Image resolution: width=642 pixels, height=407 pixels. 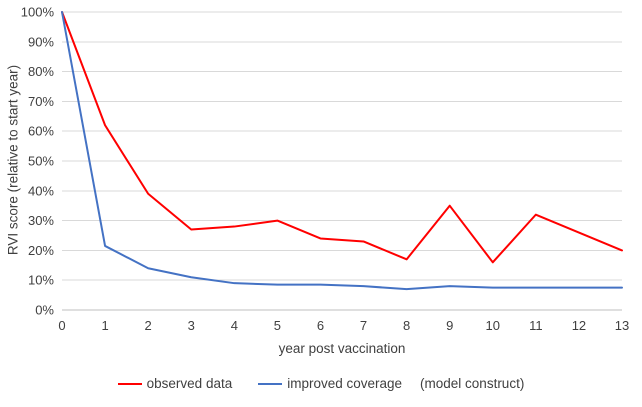 I want to click on x-tick-label: 13, so click(x=622, y=325).